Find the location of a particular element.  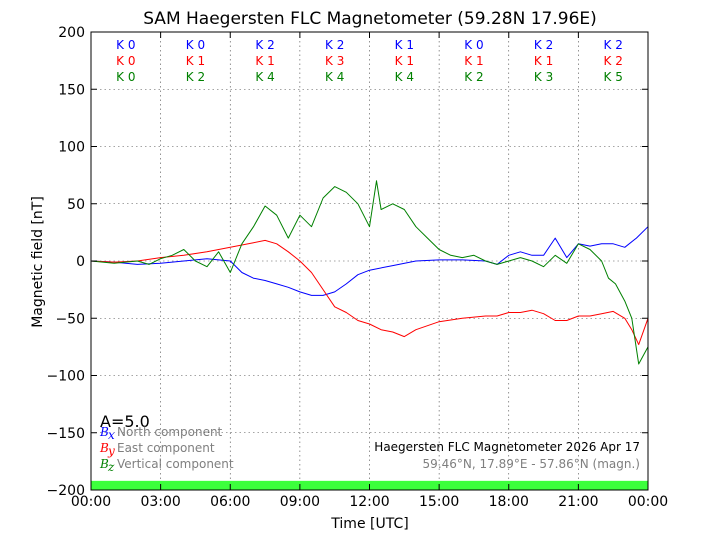

x-tick-label: 06:00 is located at coordinates (230, 502).